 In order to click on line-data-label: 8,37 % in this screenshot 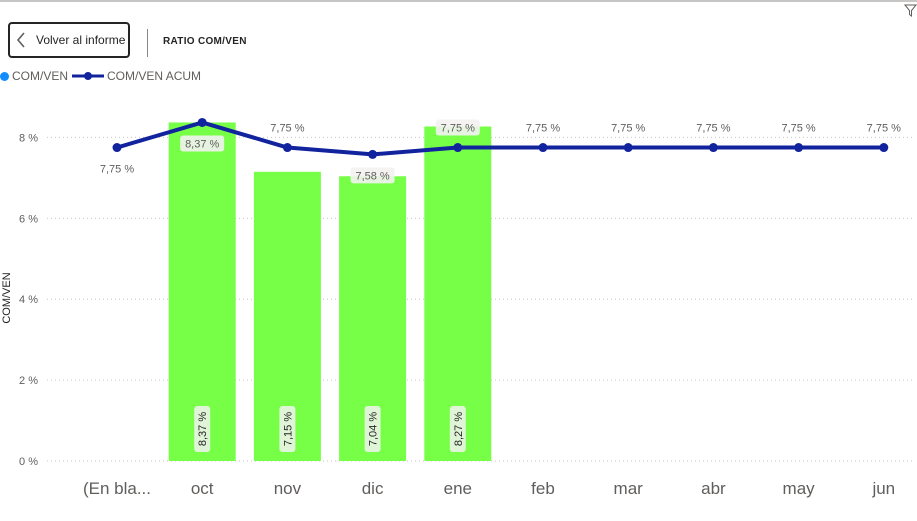, I will do `click(202, 144)`.